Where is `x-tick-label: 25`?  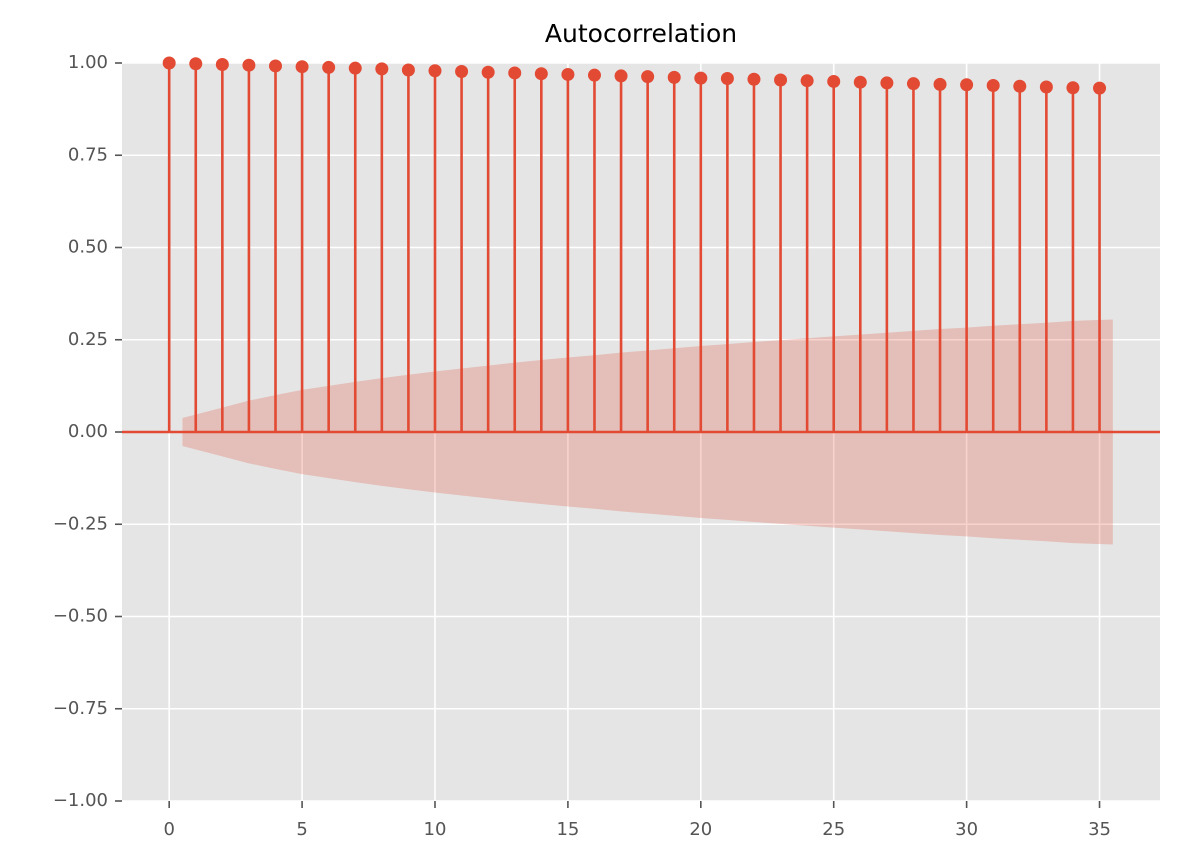 x-tick-label: 25 is located at coordinates (833, 829).